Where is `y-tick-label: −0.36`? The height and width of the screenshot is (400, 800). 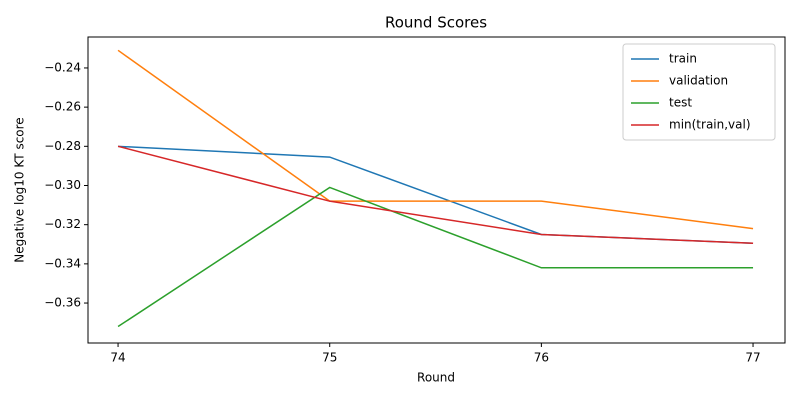
y-tick-label: −0.36 is located at coordinates (62, 303).